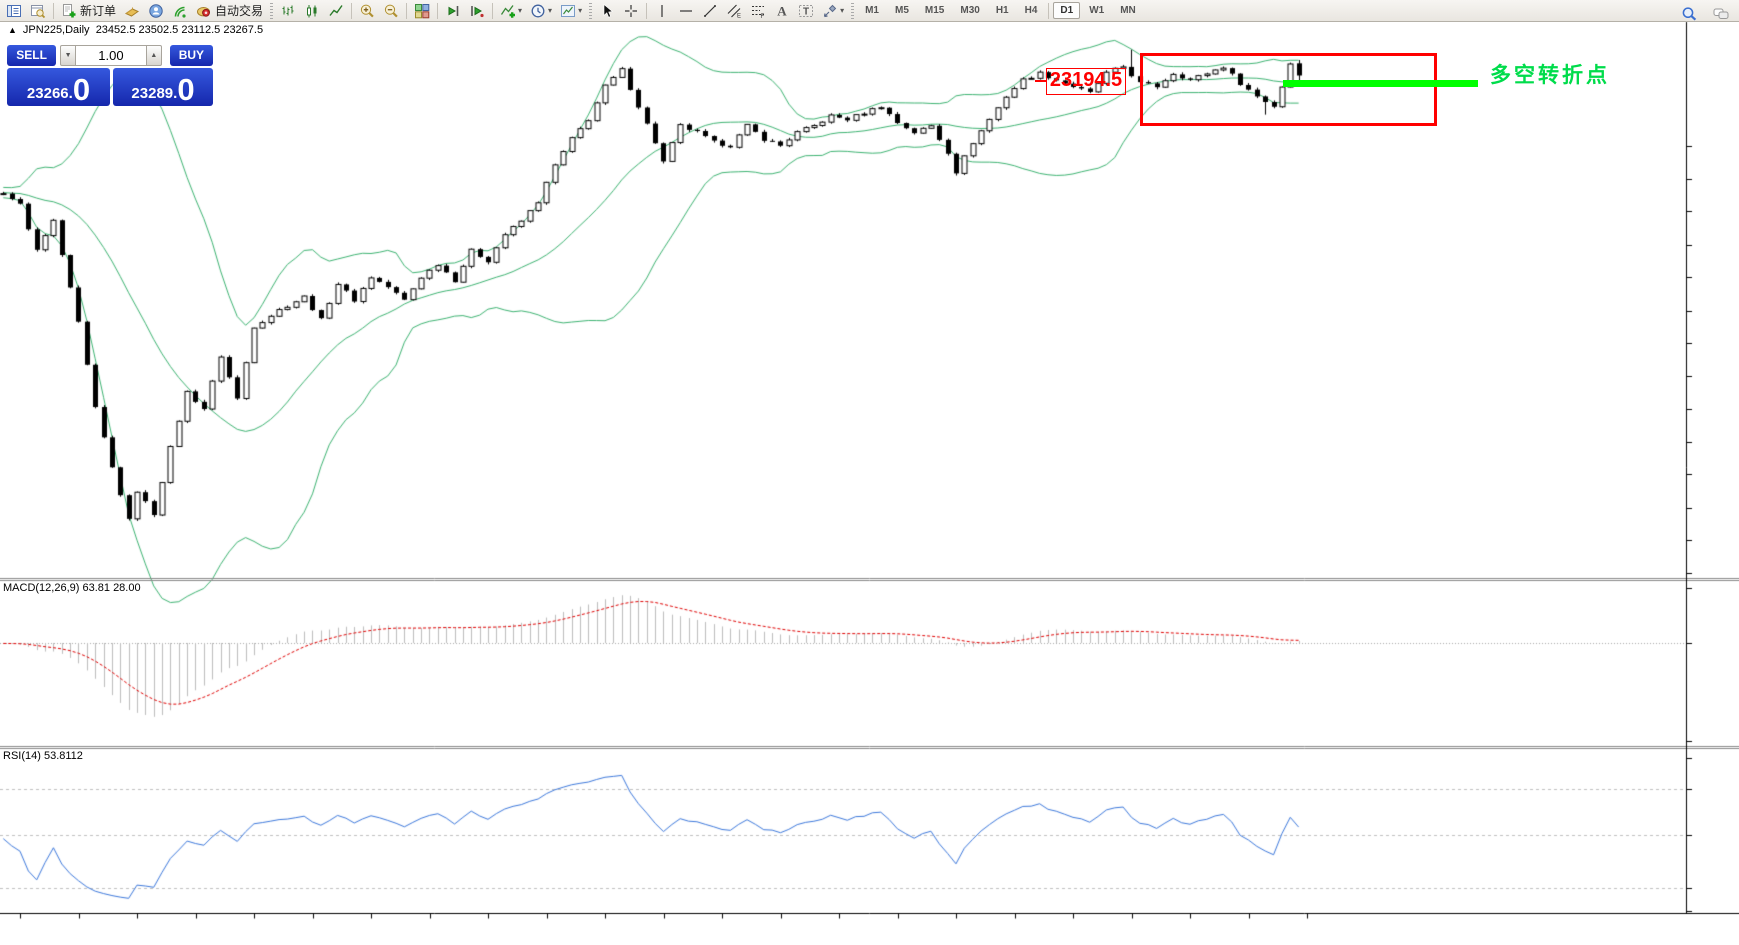 The height and width of the screenshot is (945, 1739). I want to click on timeframe-w1-button: W1, so click(1097, 10).